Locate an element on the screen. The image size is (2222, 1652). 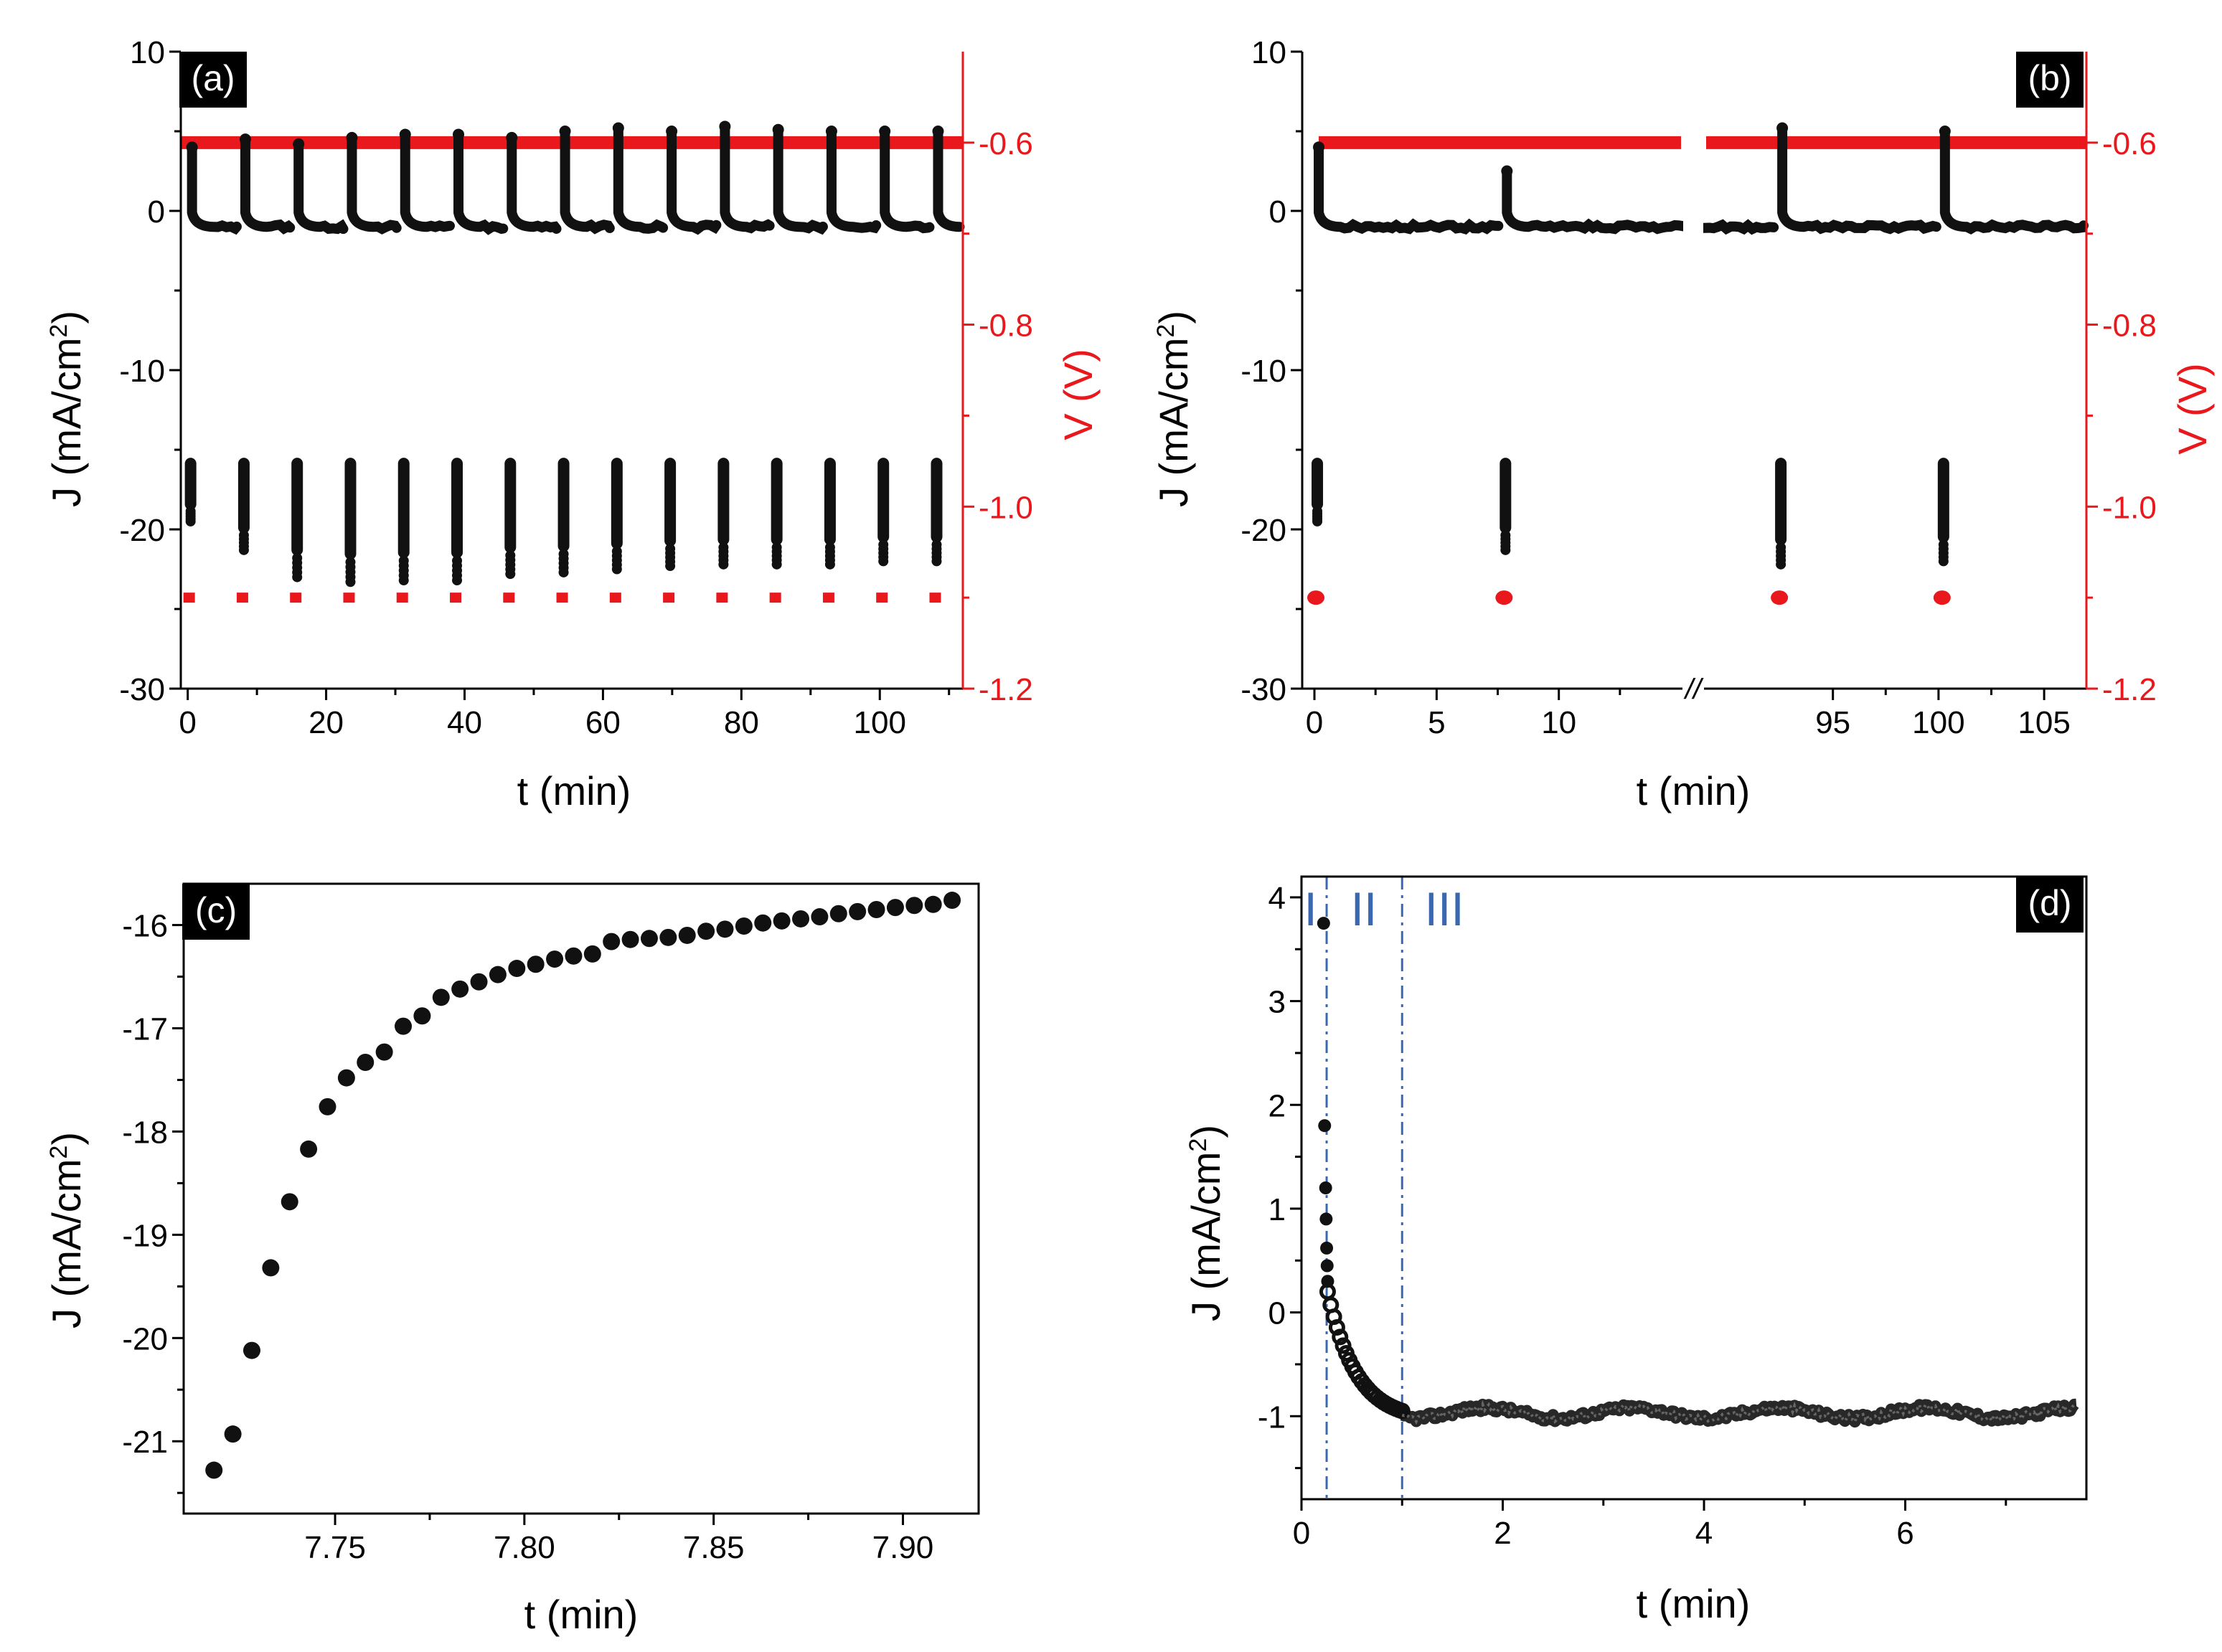
x-tick-label: 4 is located at coordinates (1704, 1533).